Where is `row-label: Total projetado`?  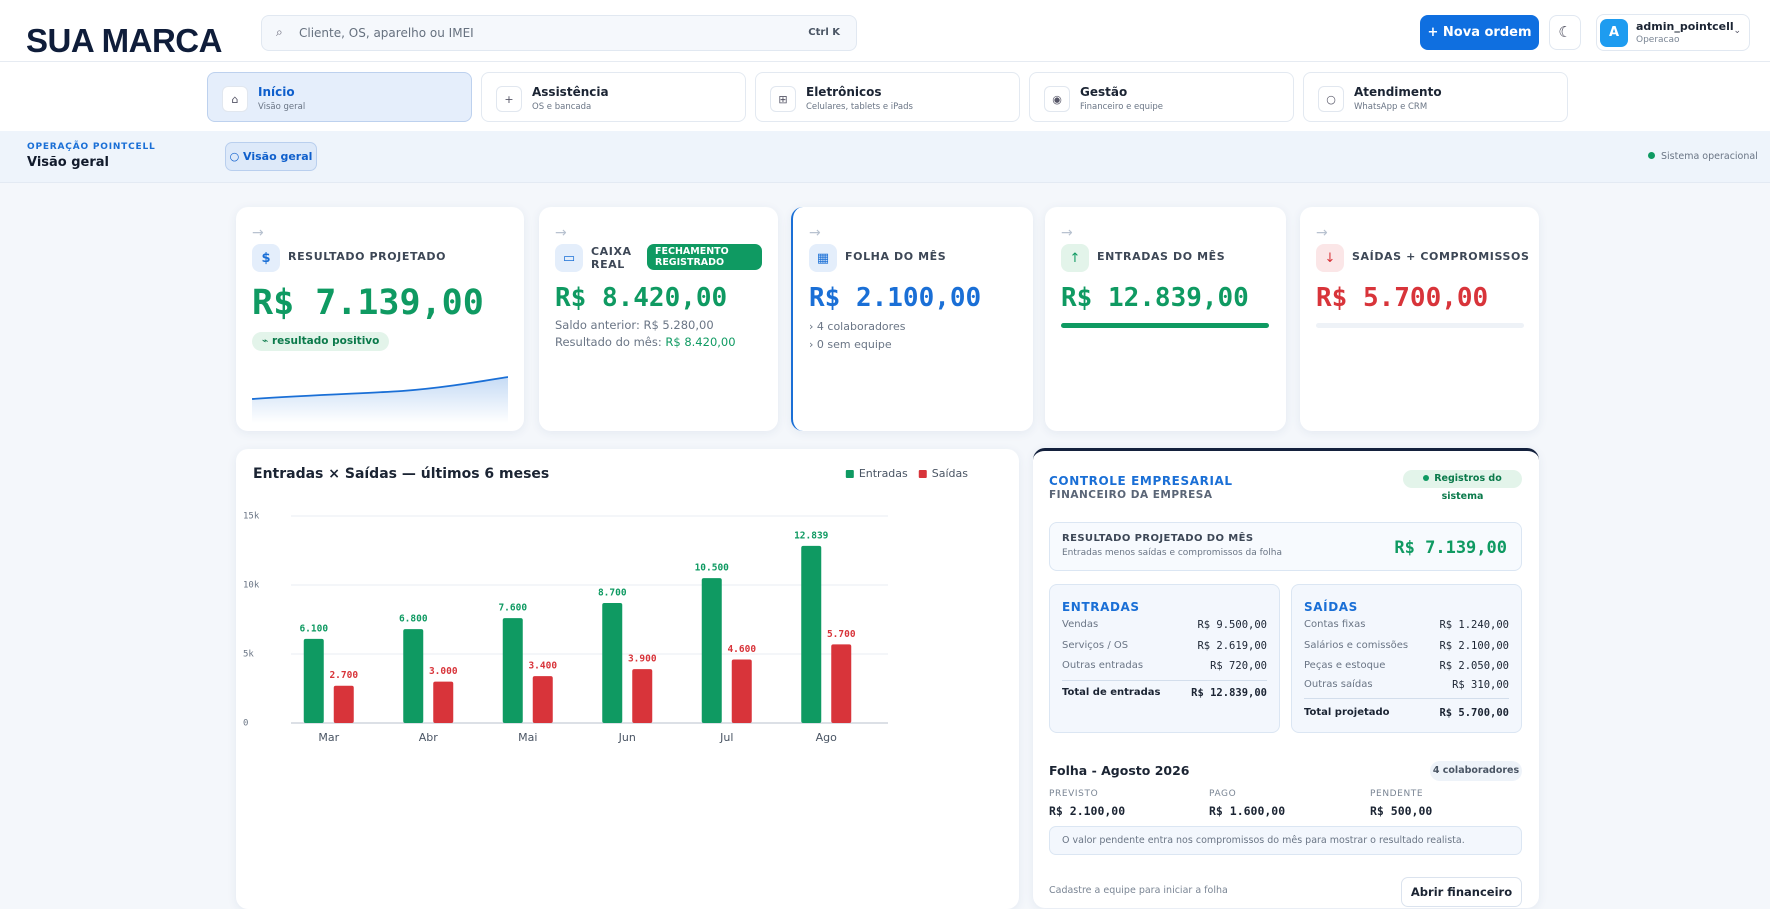
row-label: Total projetado is located at coordinates (1347, 712).